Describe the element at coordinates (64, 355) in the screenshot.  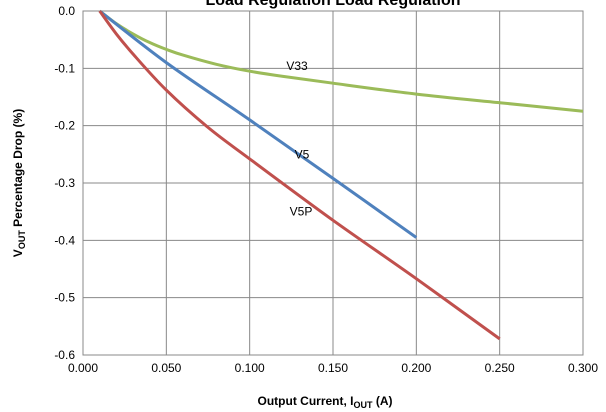
I see `y-tick-label: -0.6` at that location.